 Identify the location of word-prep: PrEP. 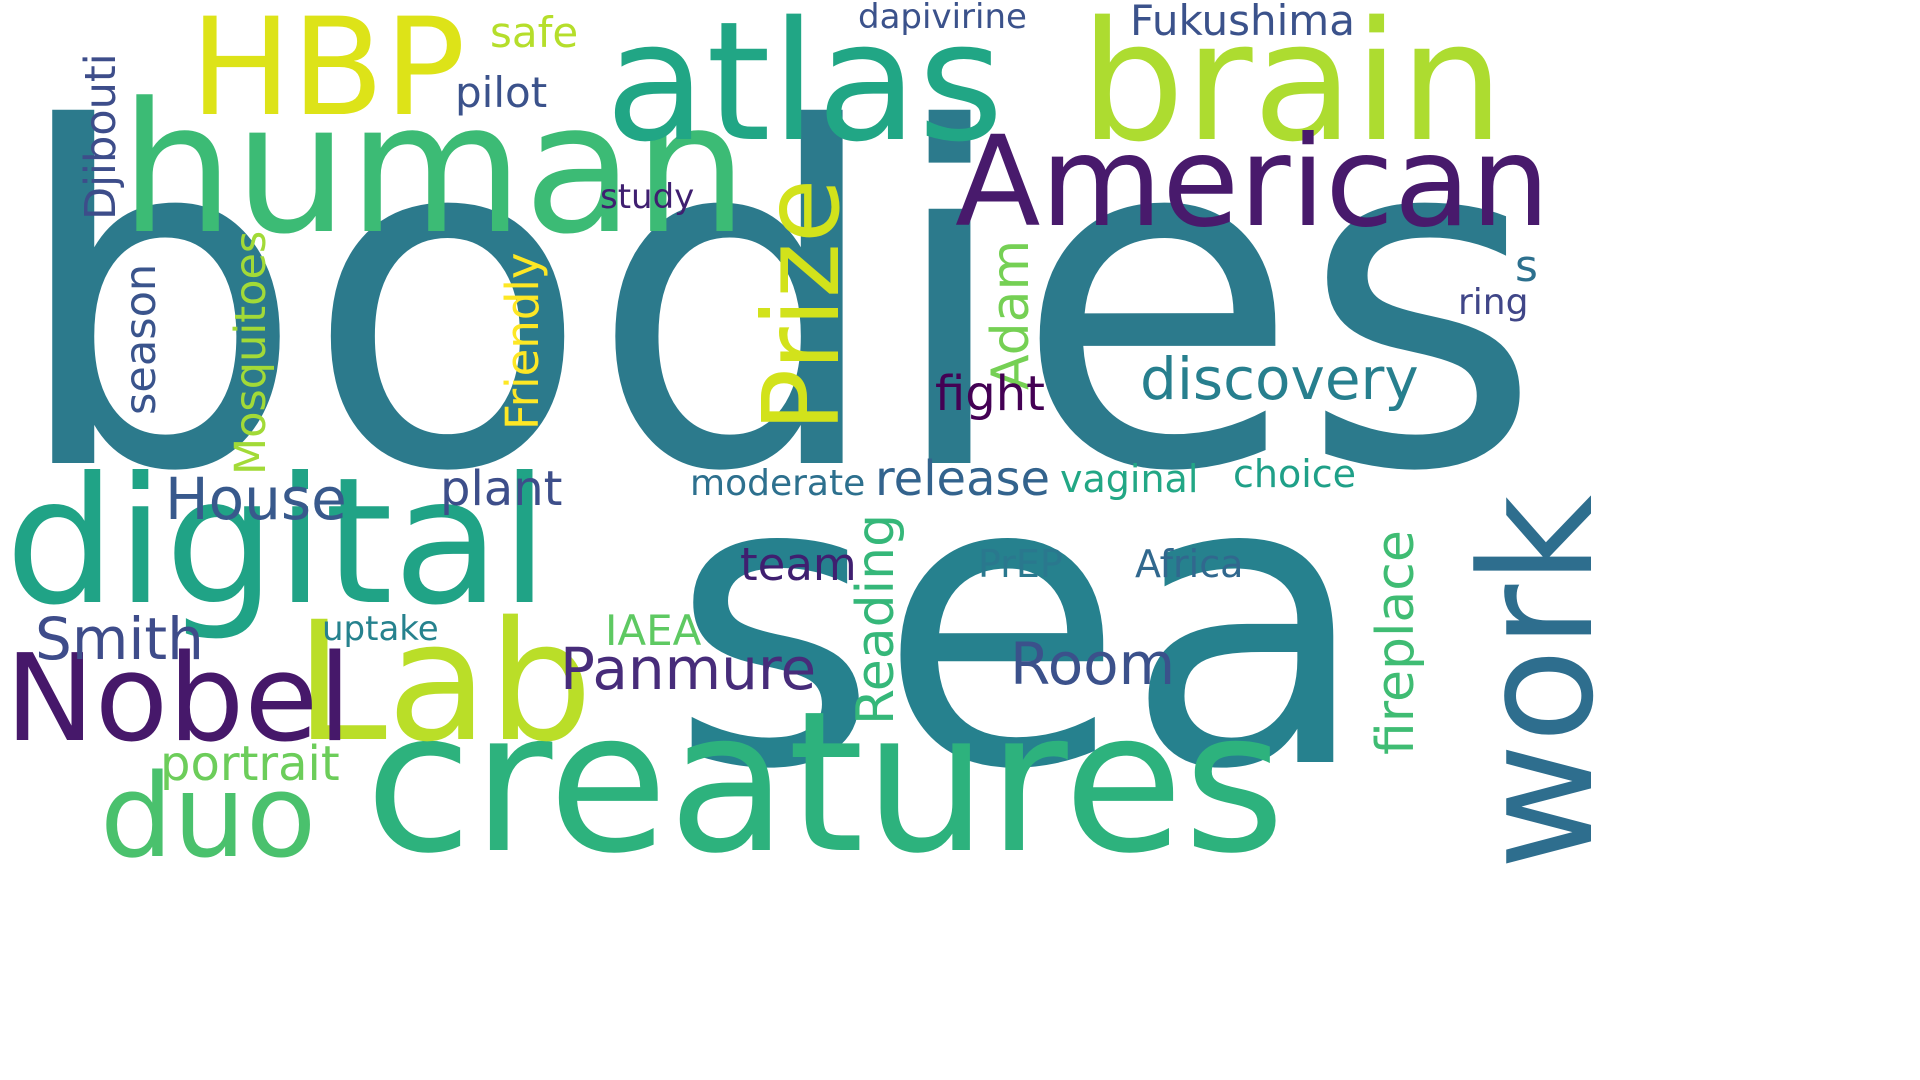
(1020, 564).